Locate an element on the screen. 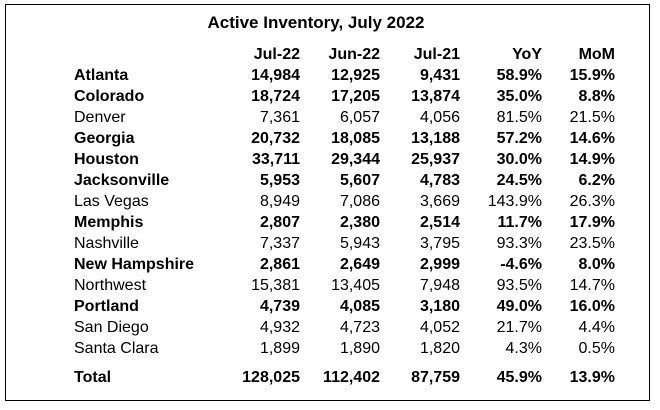 Image resolution: width=660 pixels, height=410 pixels. cell-mom: 15.9% is located at coordinates (592, 75).